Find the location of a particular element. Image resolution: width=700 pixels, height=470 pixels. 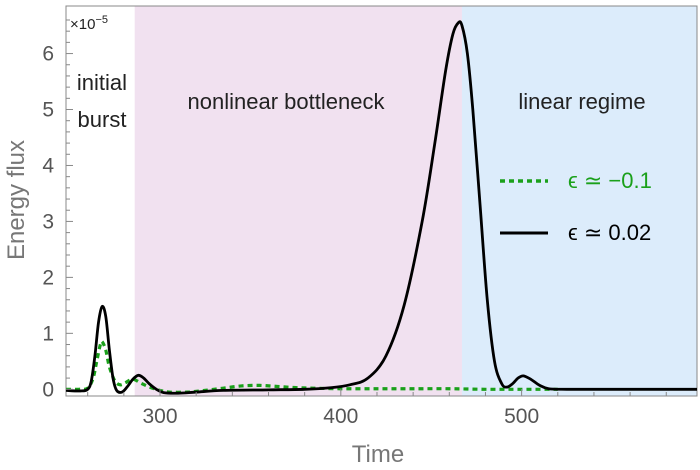

region-label: nonlinear bottleneck is located at coordinates (287, 101).